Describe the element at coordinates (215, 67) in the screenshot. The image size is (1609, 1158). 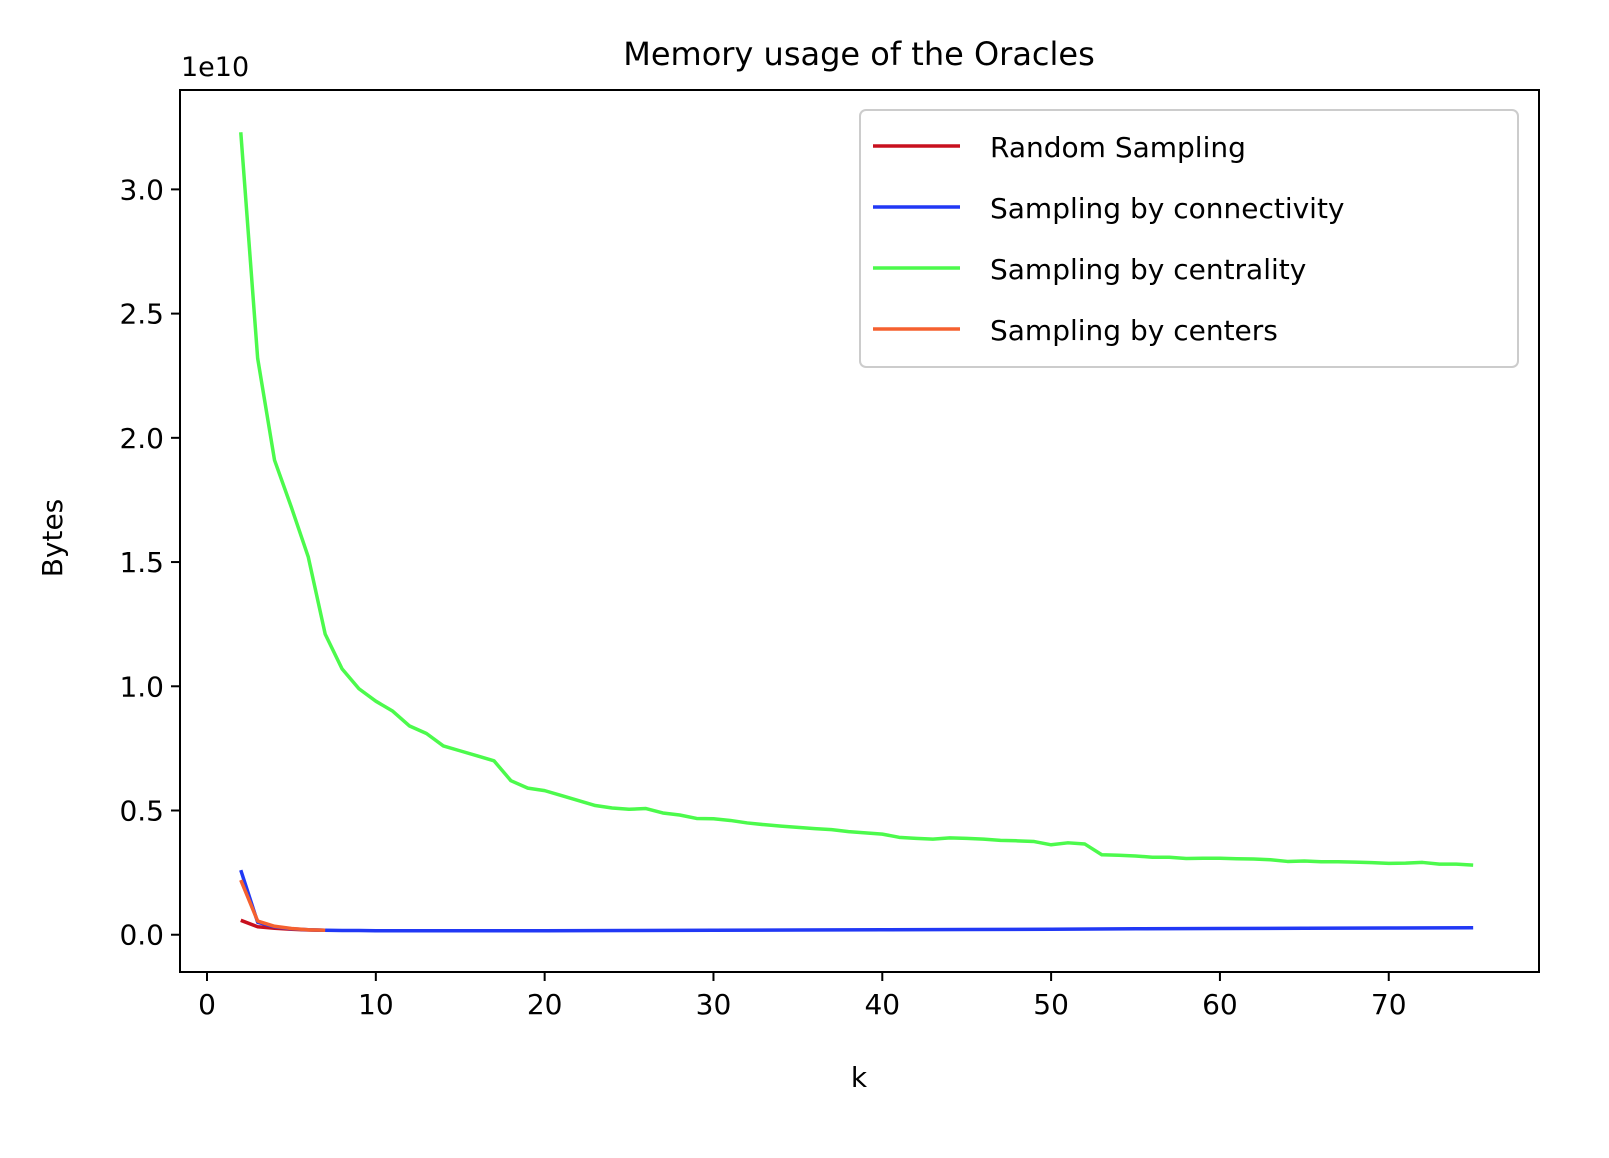
I see `y-offset-label: 1e10` at that location.